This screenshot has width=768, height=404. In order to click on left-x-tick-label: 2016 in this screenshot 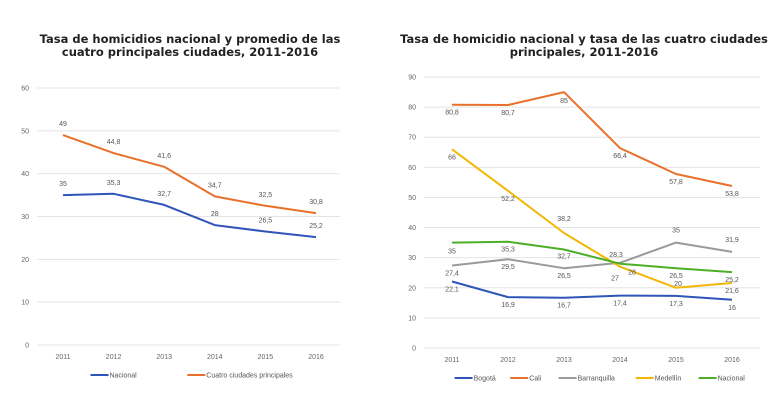, I will do `click(316, 357)`.